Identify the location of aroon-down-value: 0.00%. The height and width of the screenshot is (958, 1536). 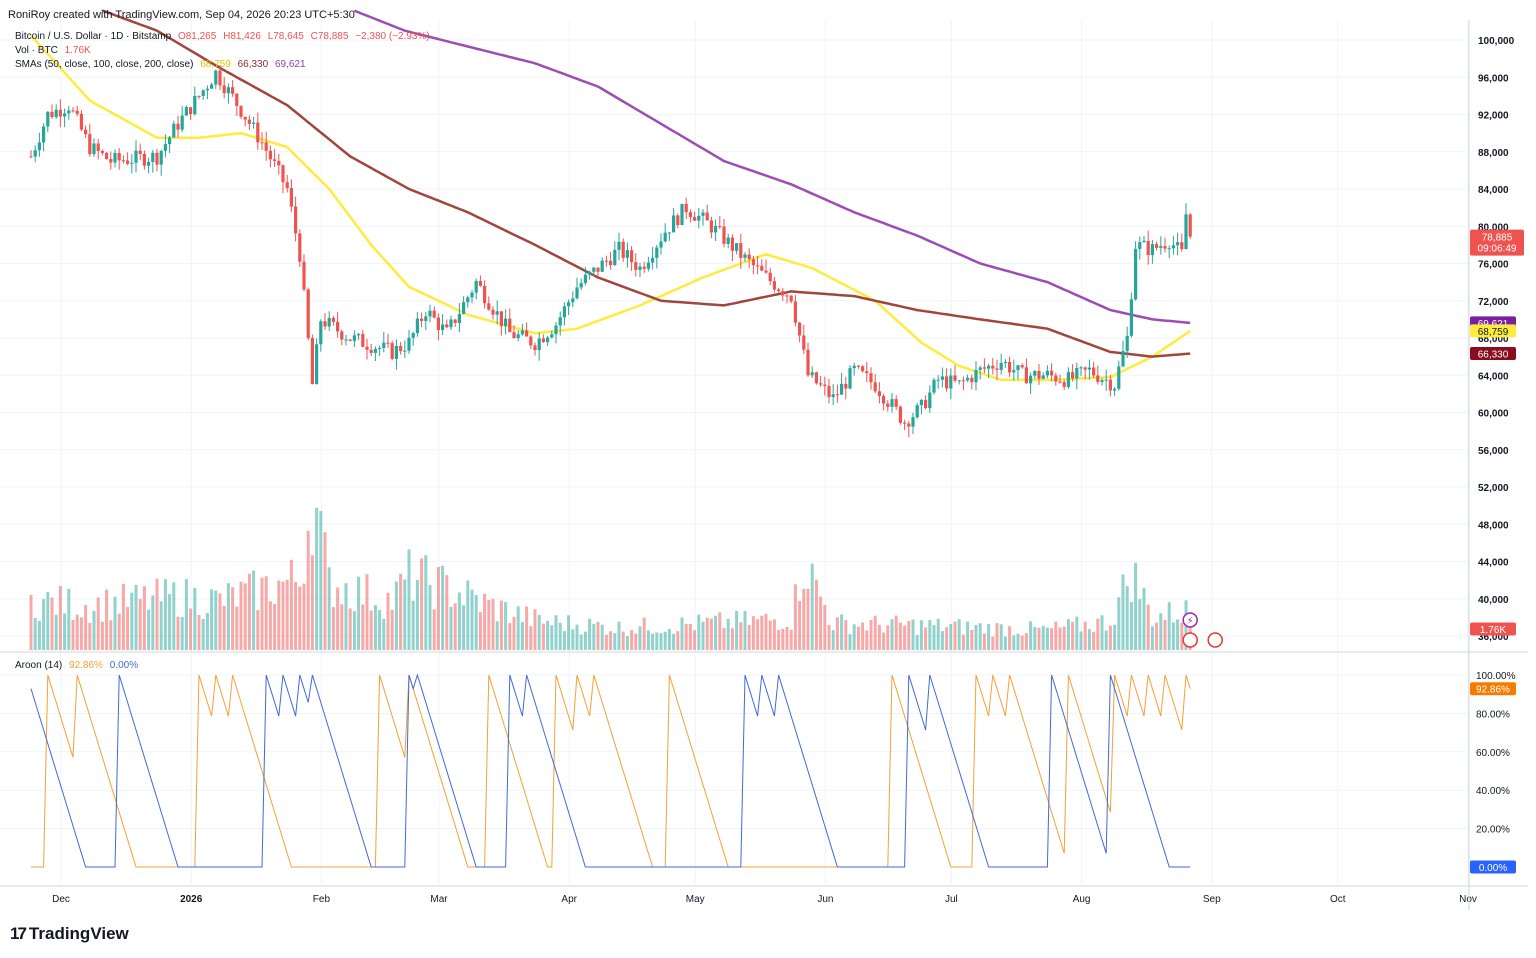
(124, 665).